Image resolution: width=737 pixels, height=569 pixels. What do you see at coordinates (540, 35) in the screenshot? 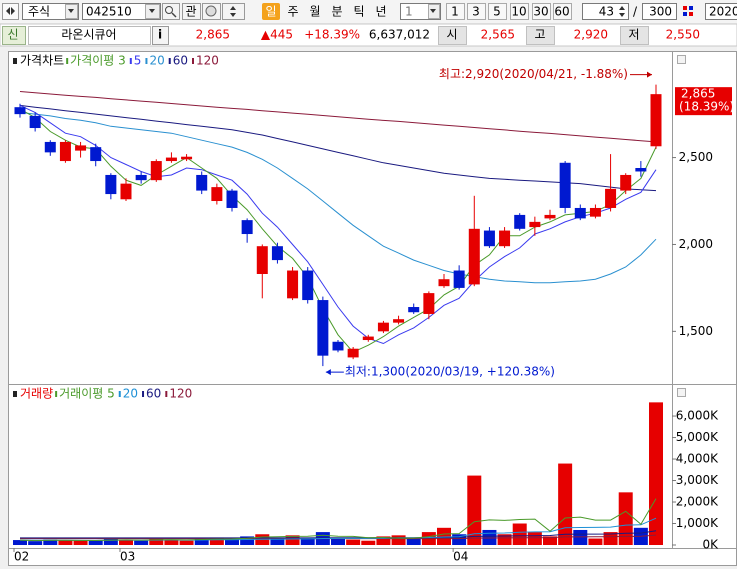
I see `label-box` at bounding box center [540, 35].